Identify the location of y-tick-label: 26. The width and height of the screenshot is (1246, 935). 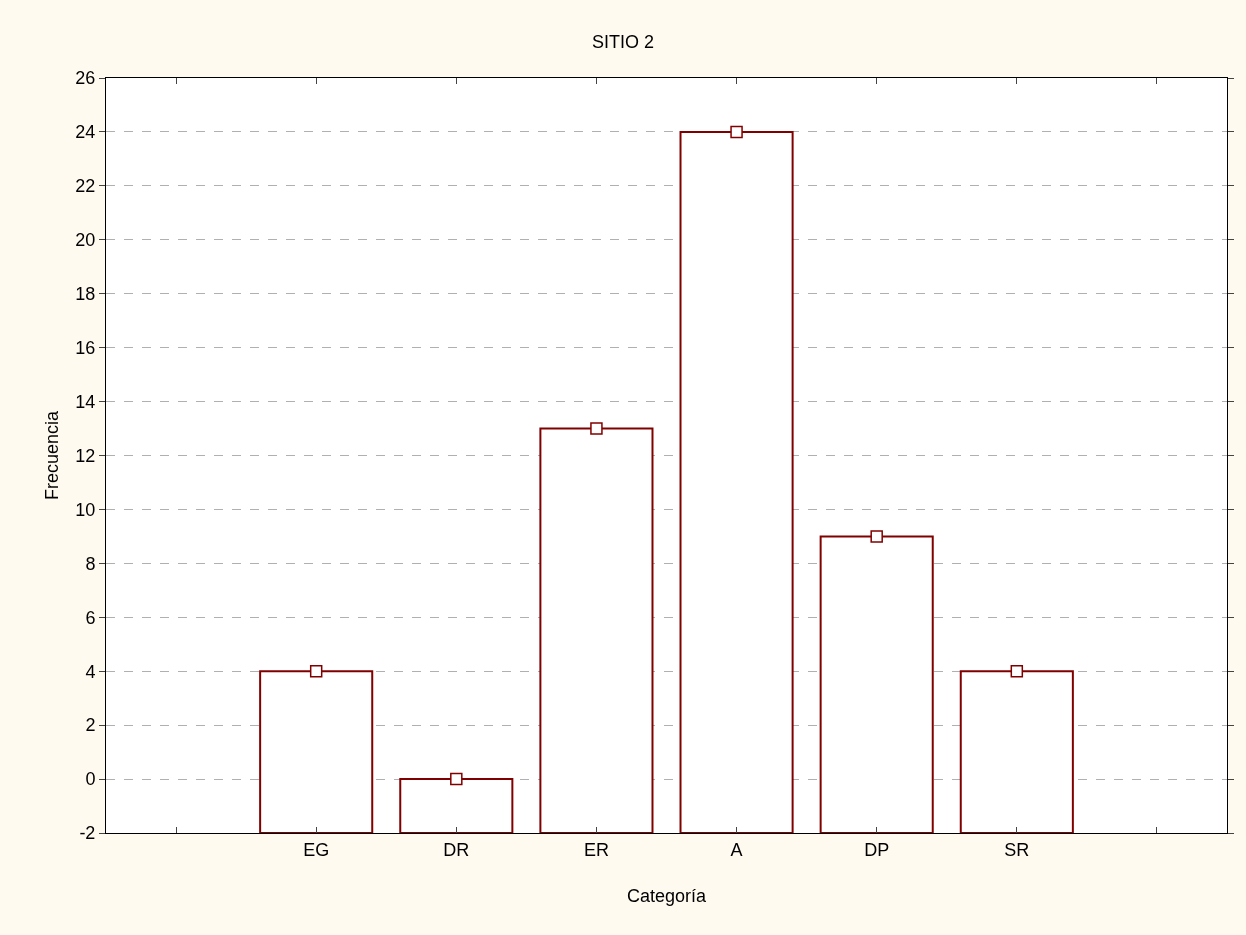
(85, 78).